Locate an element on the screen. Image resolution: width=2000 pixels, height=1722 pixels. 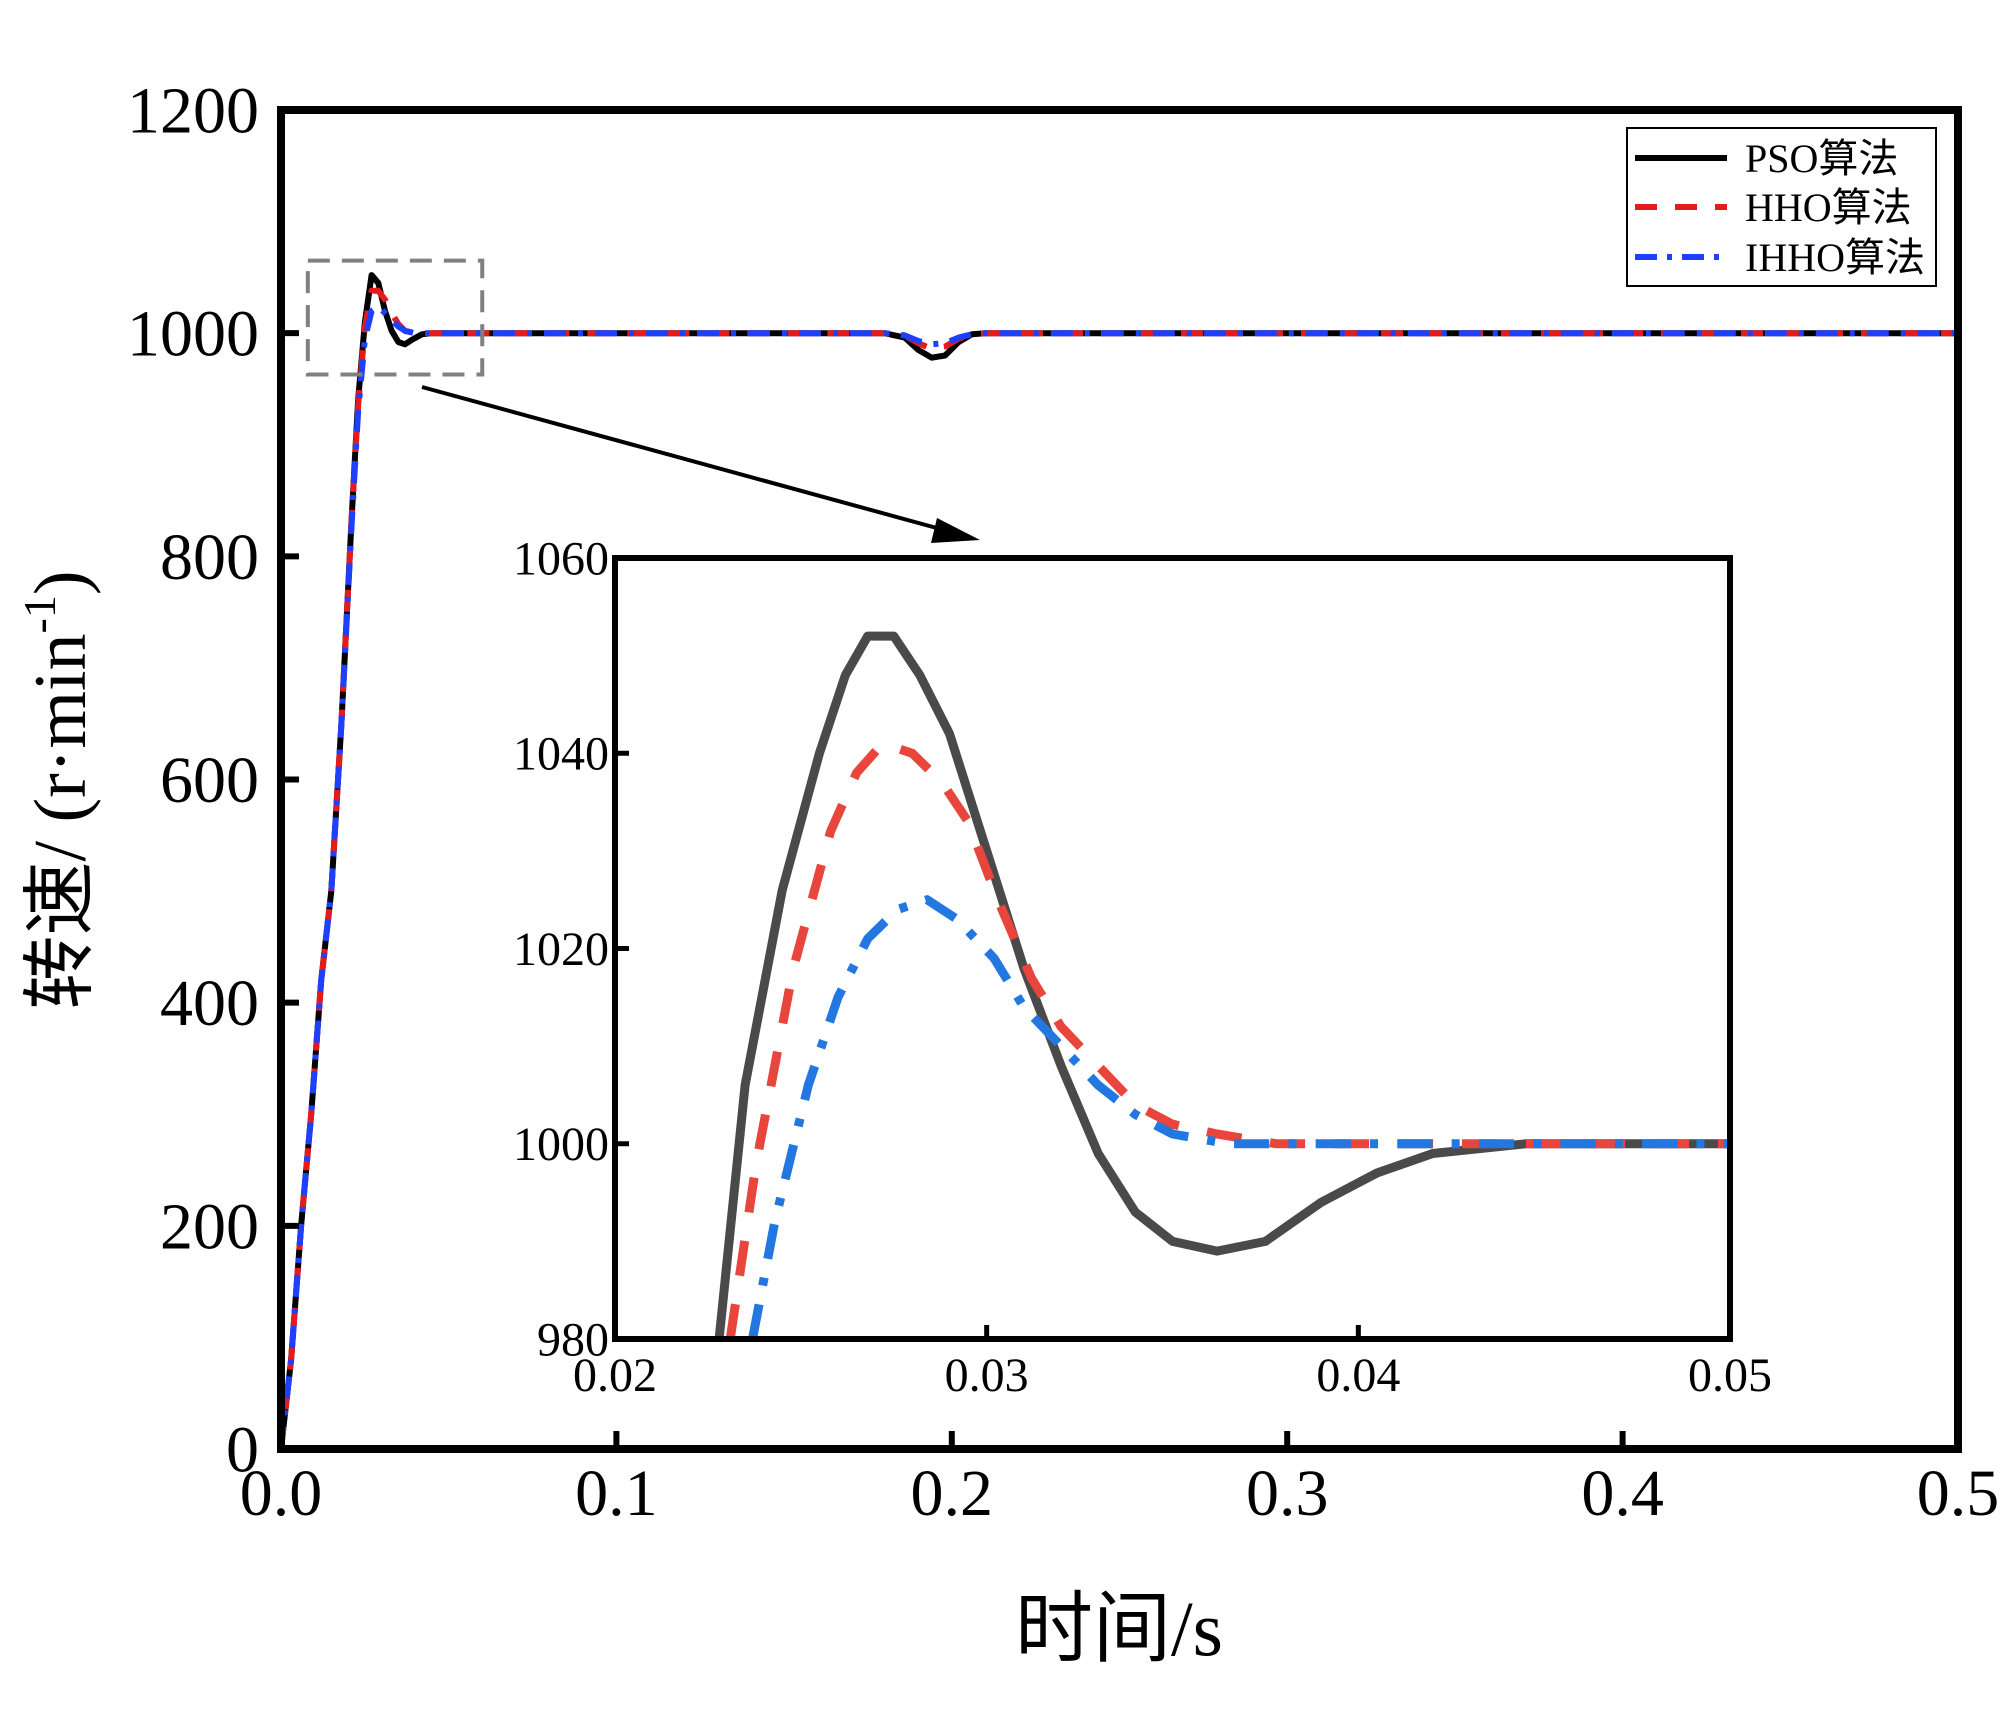
inset-y-tick-label: 1060 is located at coordinates (561, 558).